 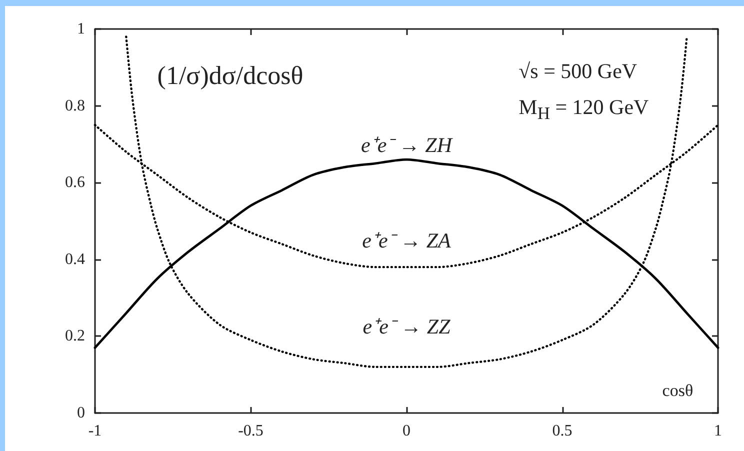 What do you see at coordinates (583, 109) in the screenshot?
I see `annotation: M$_{H}$ = 120 GeV` at bounding box center [583, 109].